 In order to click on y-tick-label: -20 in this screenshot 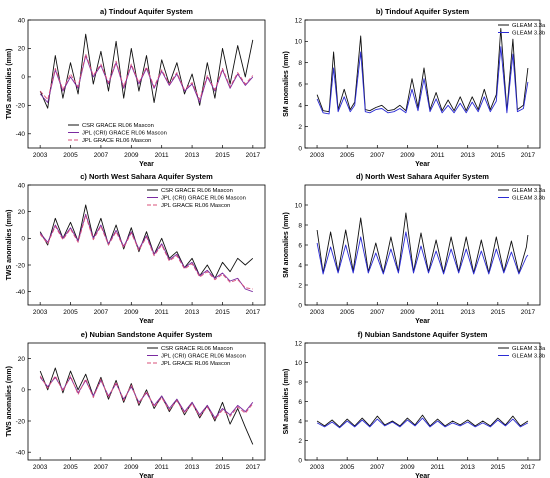, I will do `click(21, 265)`.